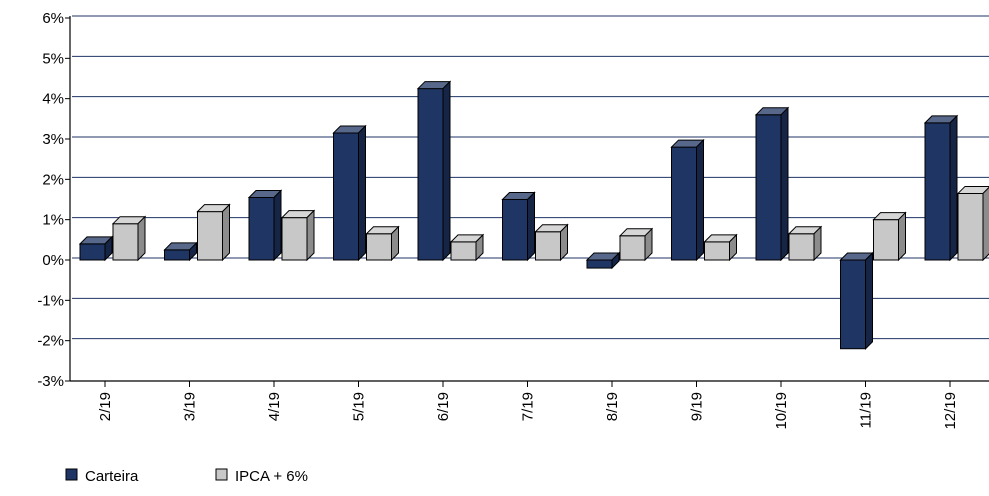 This screenshot has height=496, width=989. I want to click on y-tick-label: 5%, so click(53, 58).